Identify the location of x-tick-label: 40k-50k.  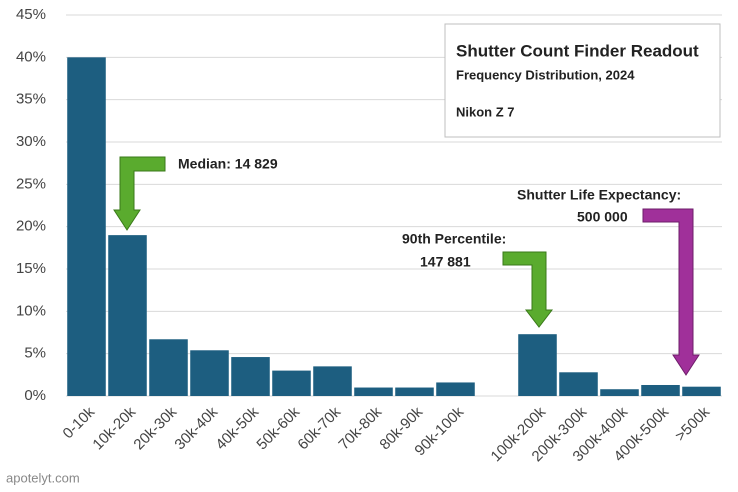
(237, 428).